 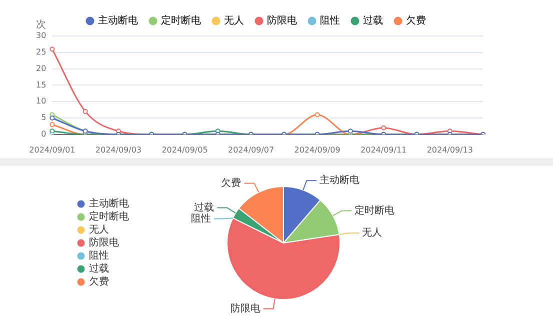 I want to click on y-tick-label: 5, so click(x=43, y=117).